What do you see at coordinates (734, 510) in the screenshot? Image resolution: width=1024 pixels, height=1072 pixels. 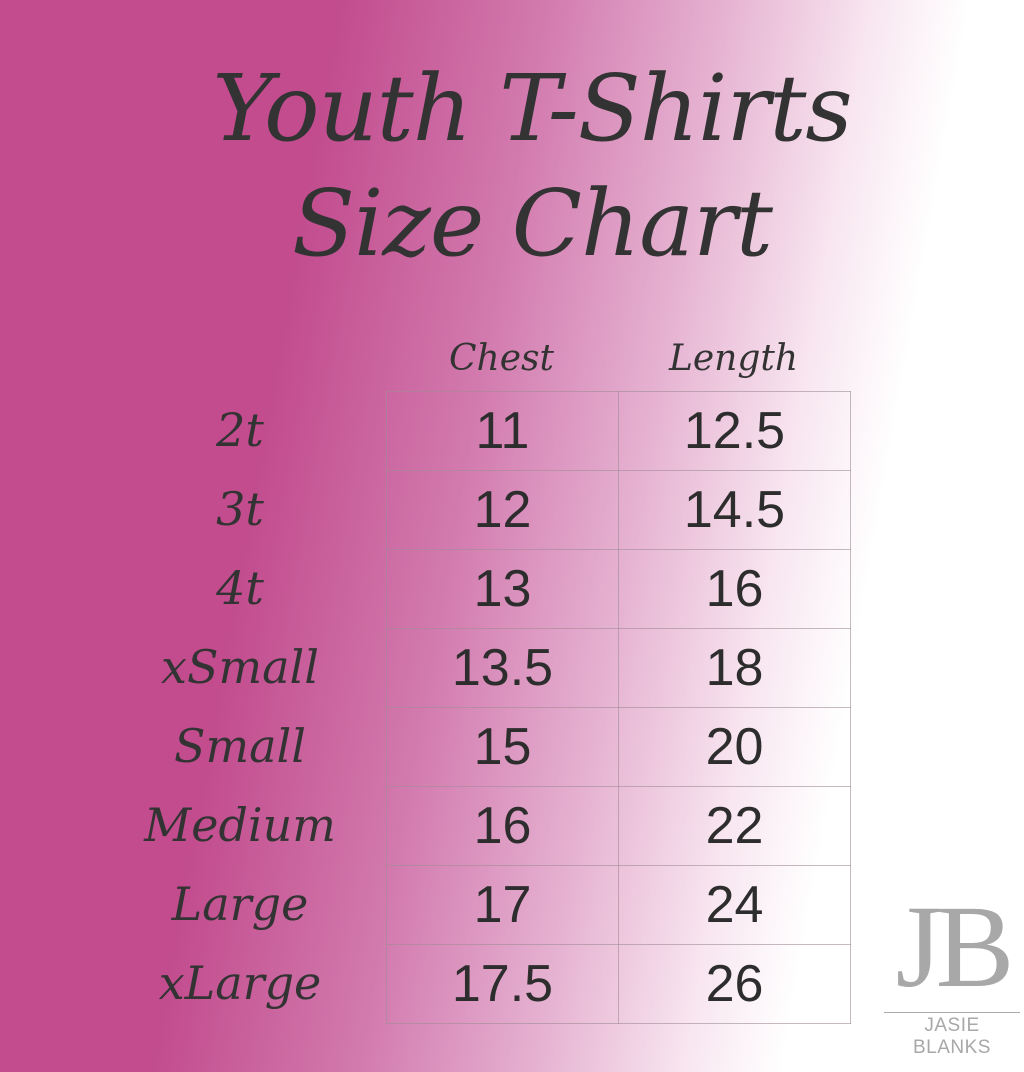 I see `length-cell: 14.5` at bounding box center [734, 510].